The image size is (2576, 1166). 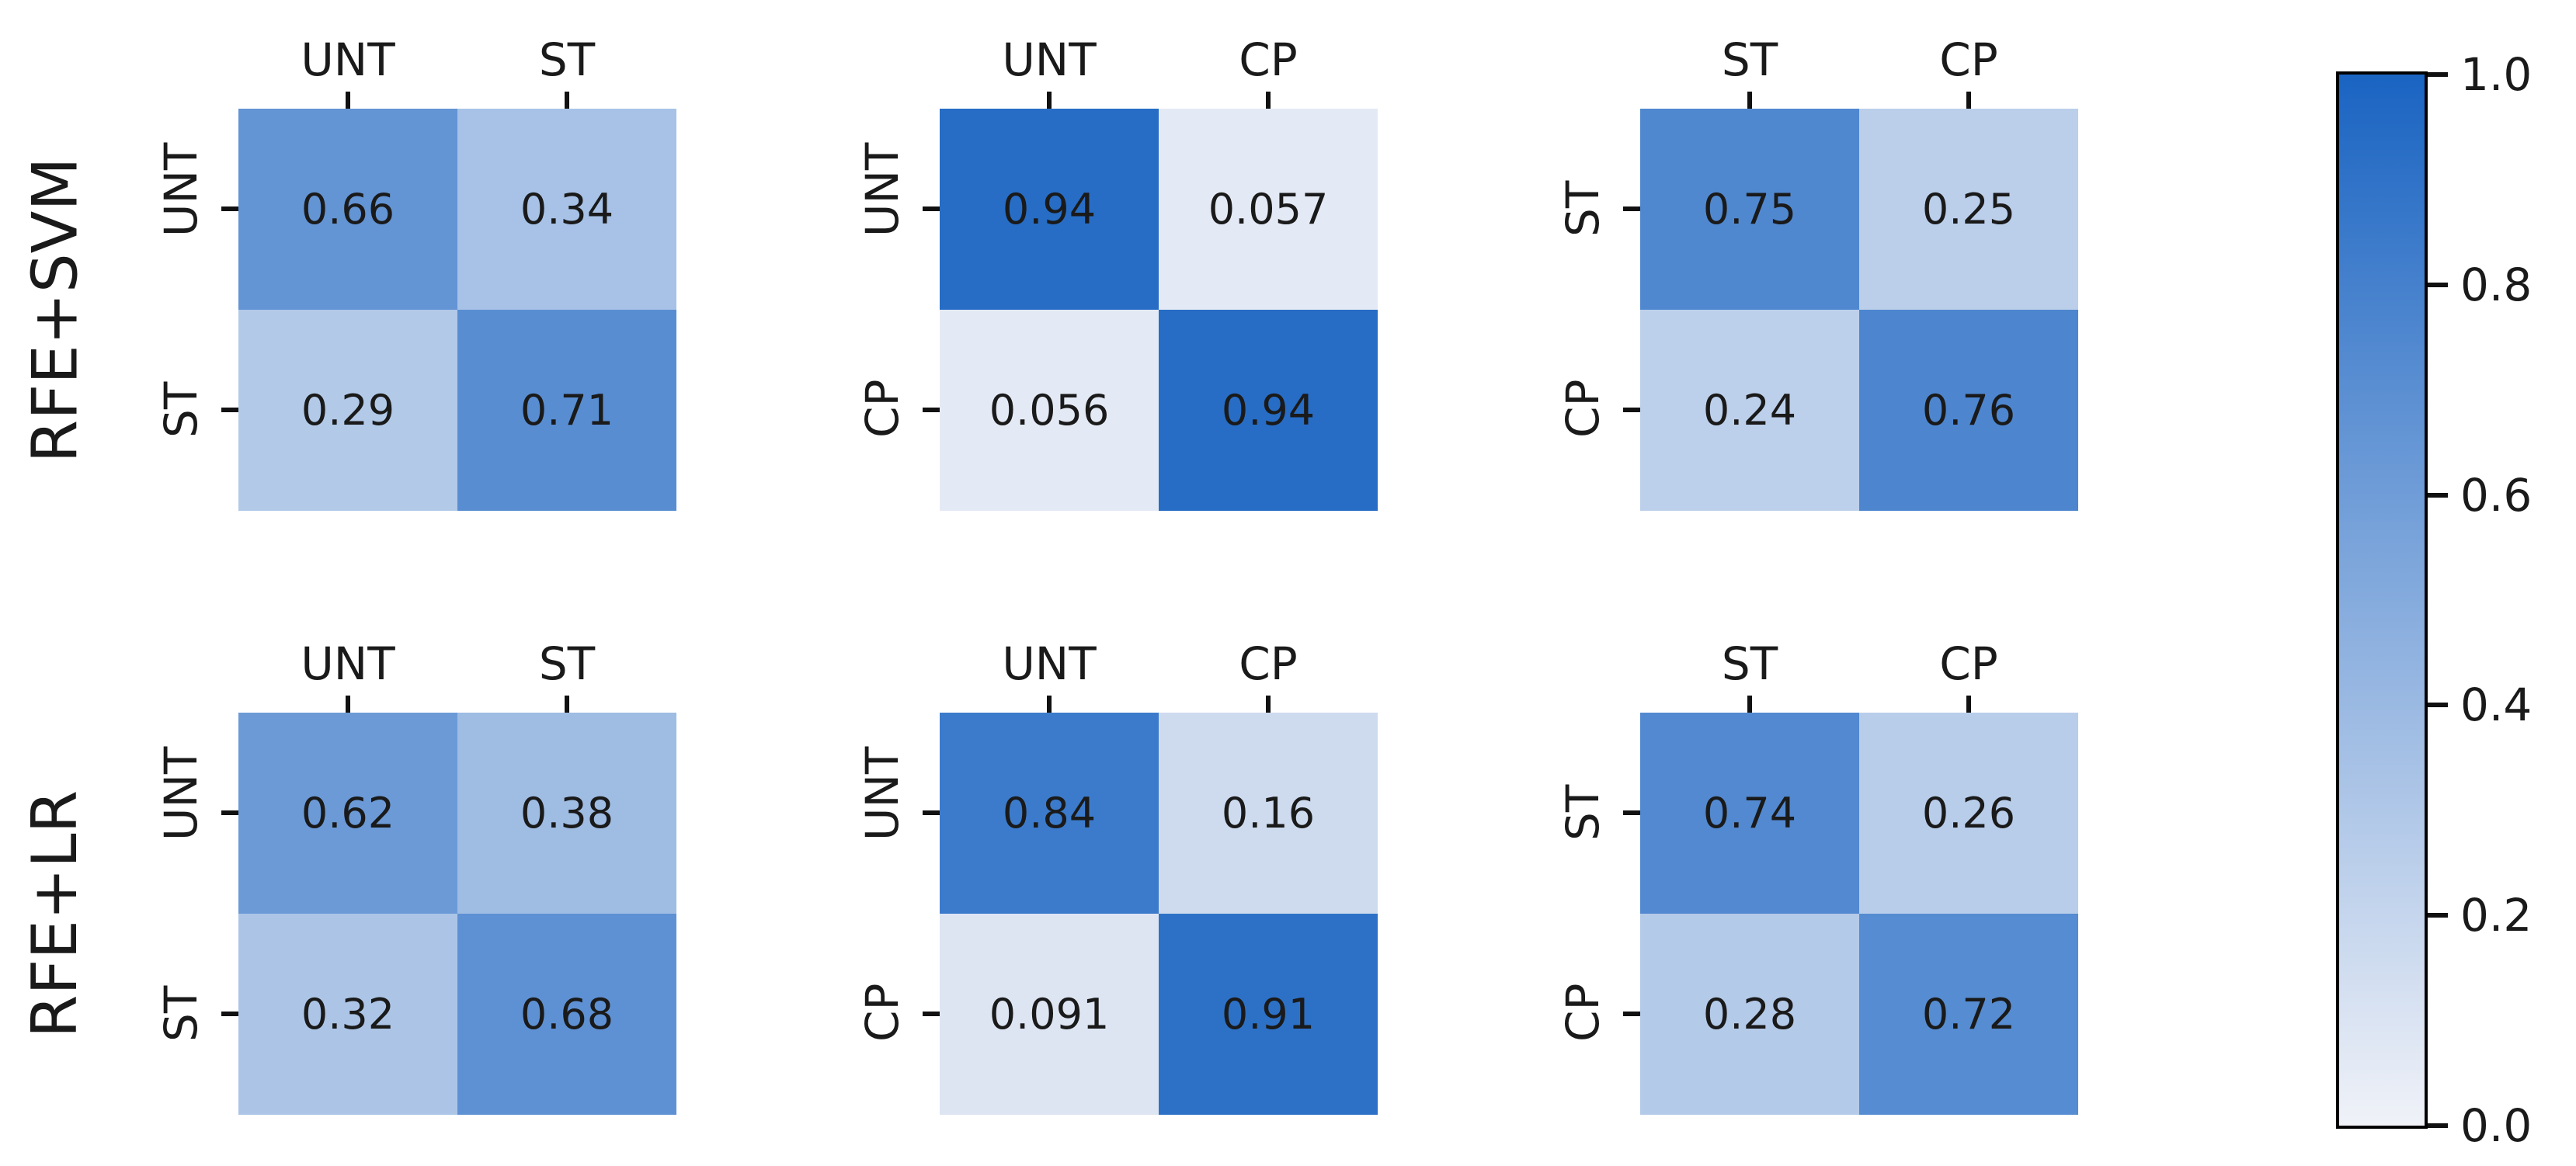 I want to click on cell-value: 0.29, so click(x=348, y=410).